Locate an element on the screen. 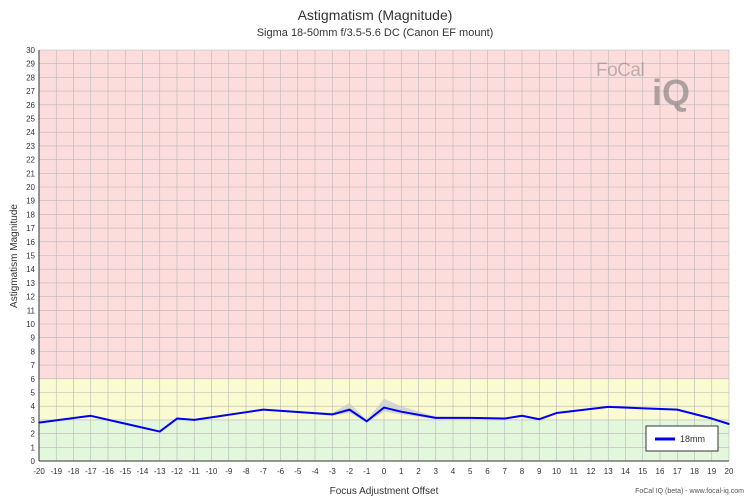  x-tick-label: 14 is located at coordinates (625, 471).